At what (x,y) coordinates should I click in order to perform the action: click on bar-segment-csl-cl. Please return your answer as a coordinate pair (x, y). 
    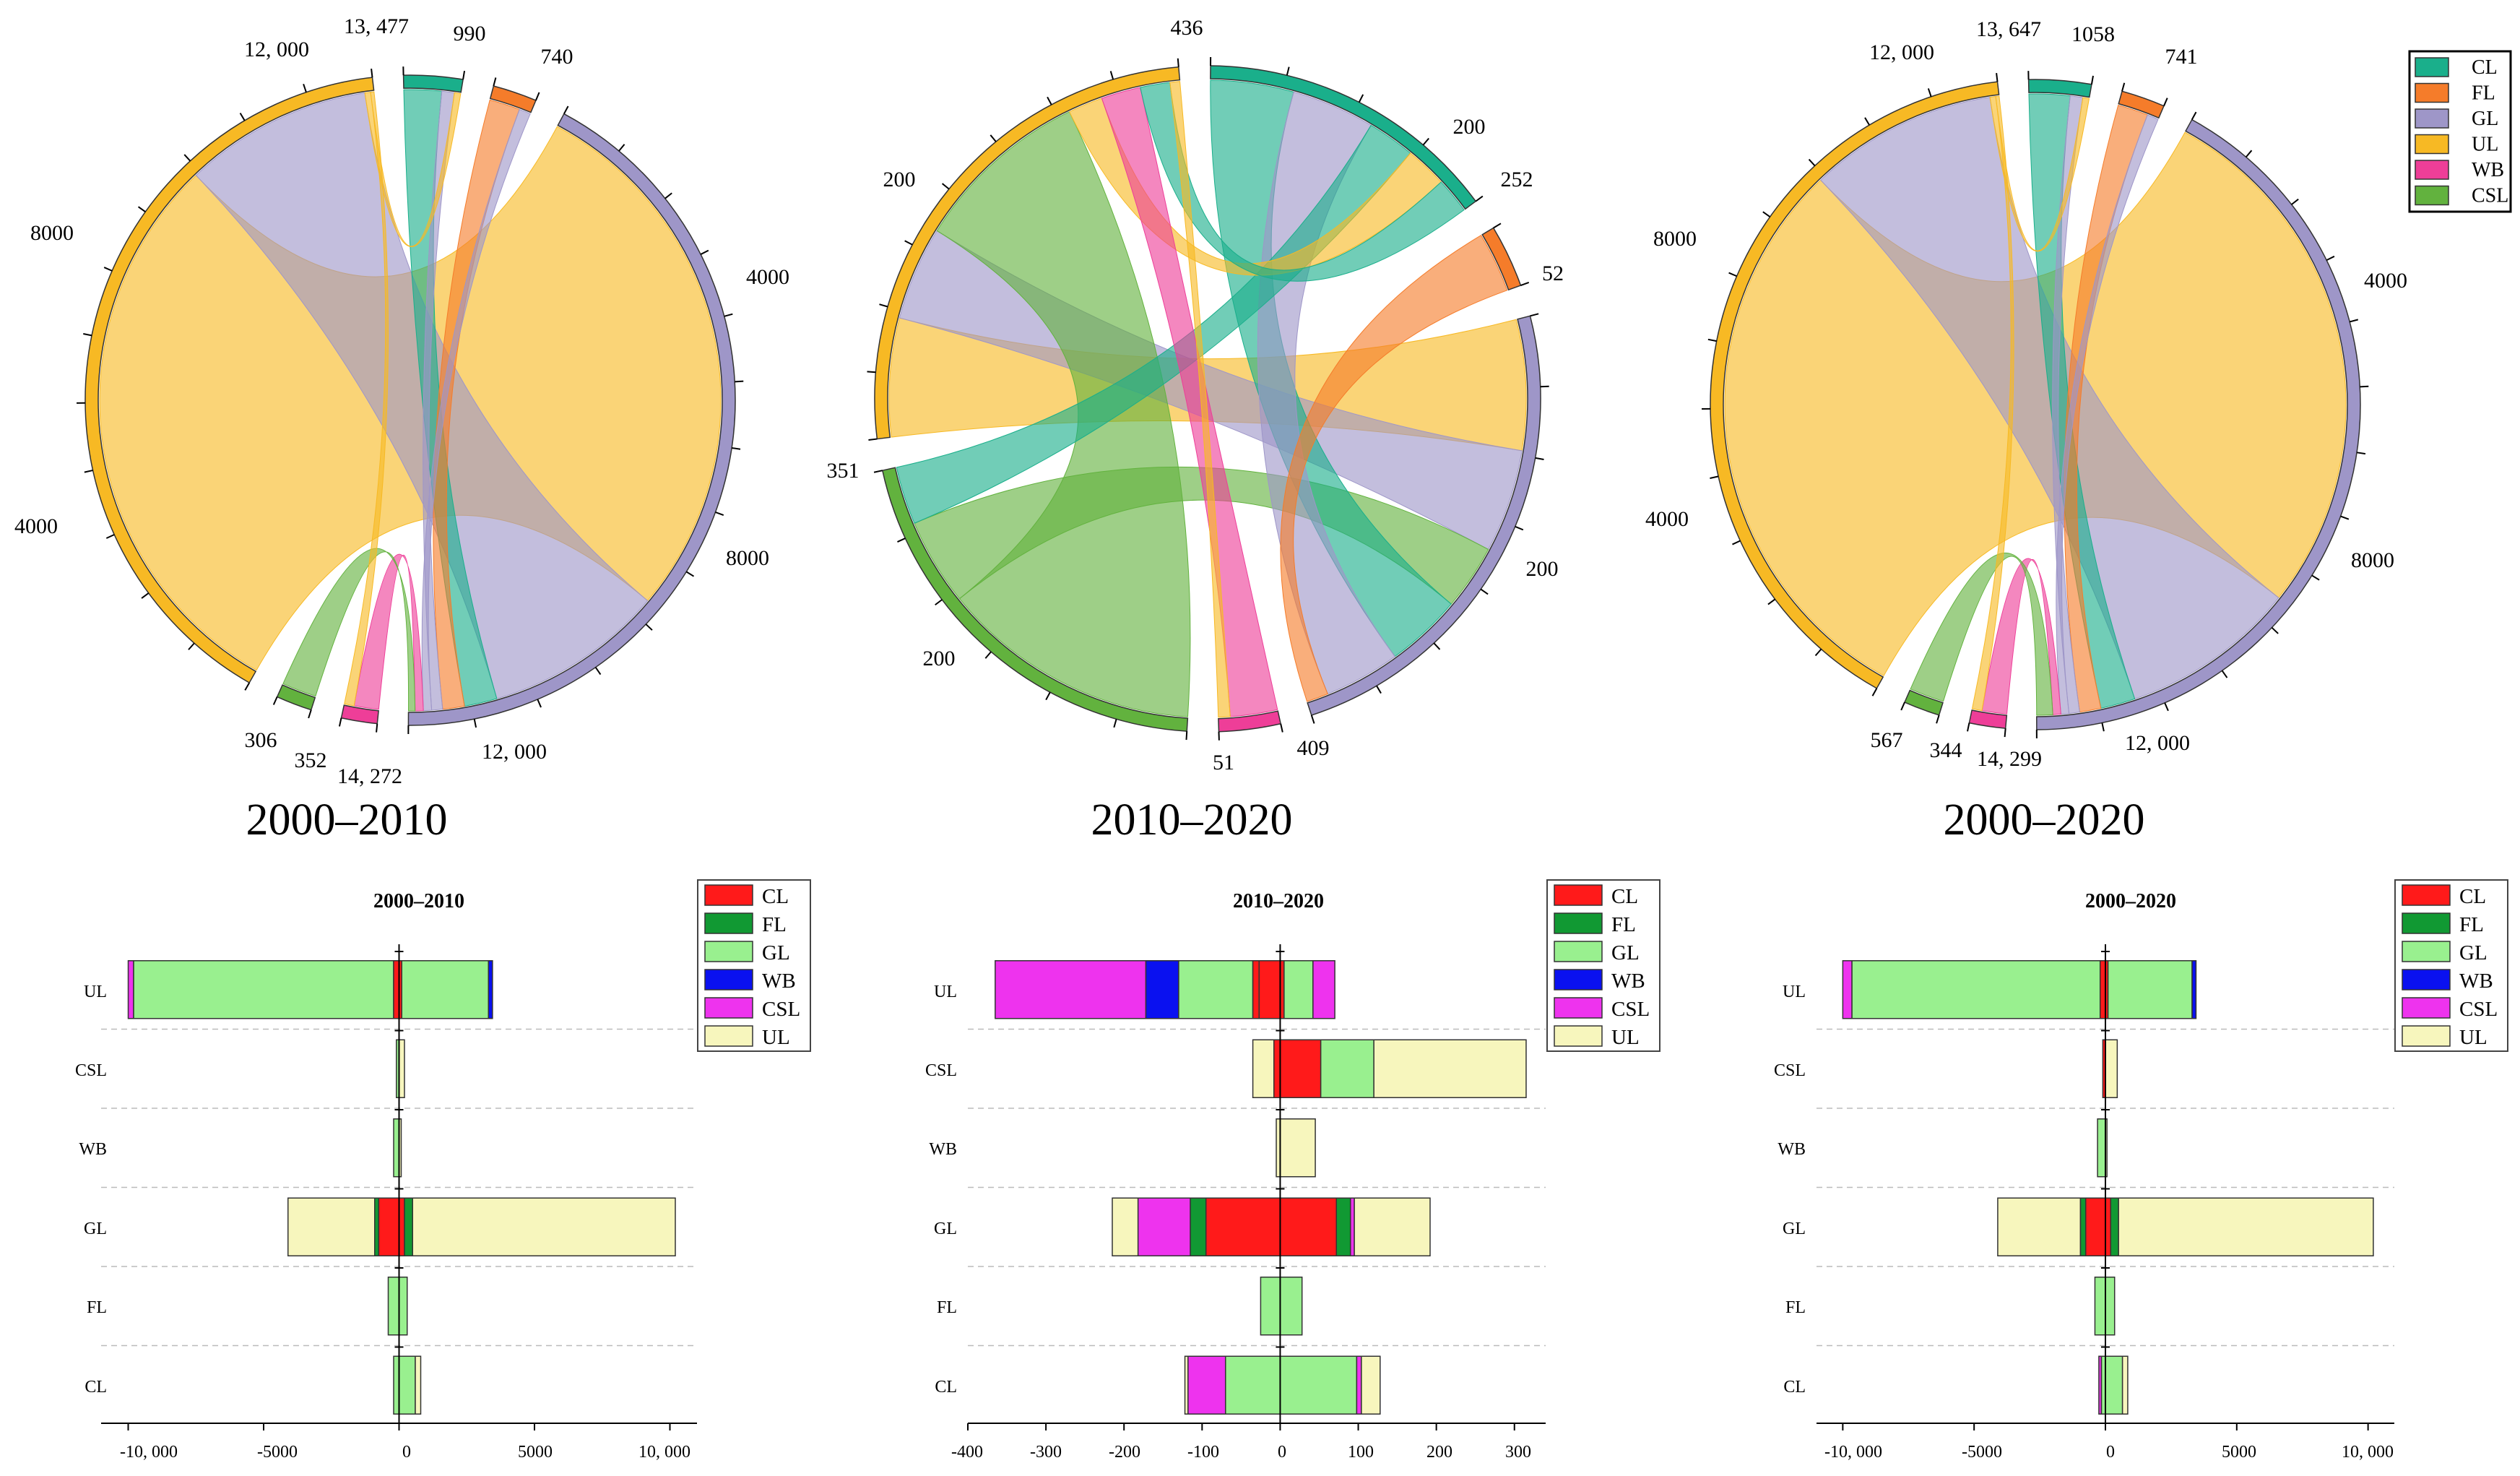
    Looking at the image, I should click on (1277, 1068).